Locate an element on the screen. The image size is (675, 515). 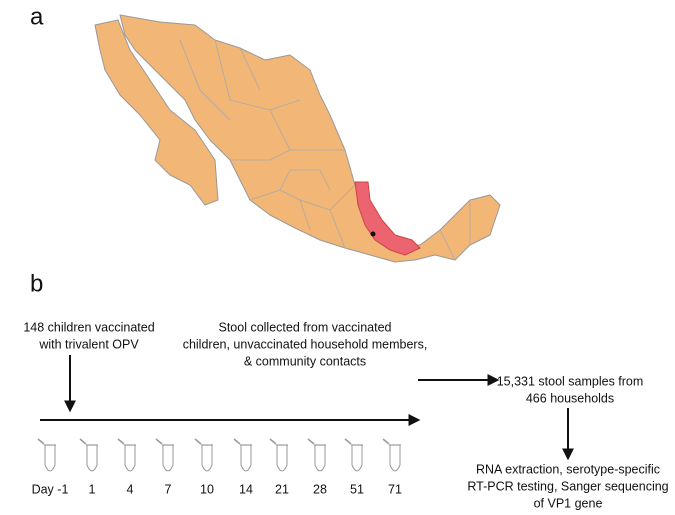
panel-label: b is located at coordinates (36, 283).